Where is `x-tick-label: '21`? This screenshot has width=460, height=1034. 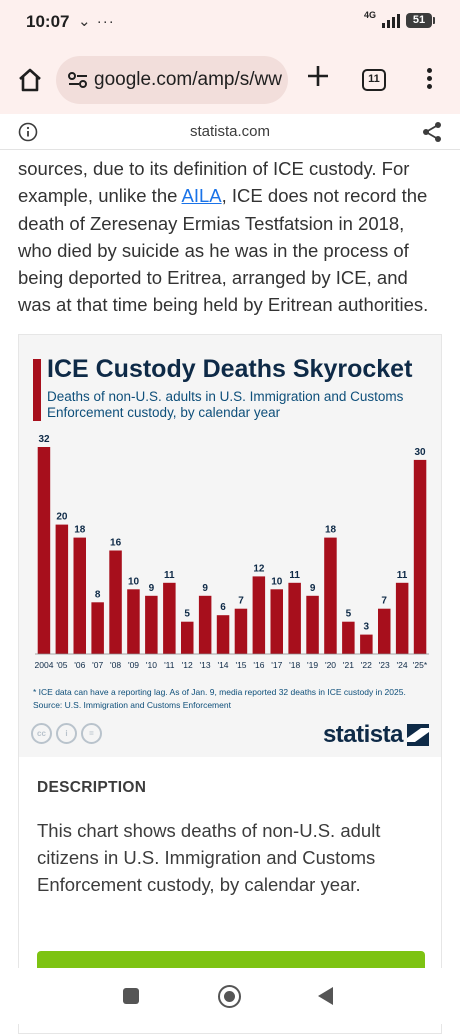 x-tick-label: '21 is located at coordinates (348, 665).